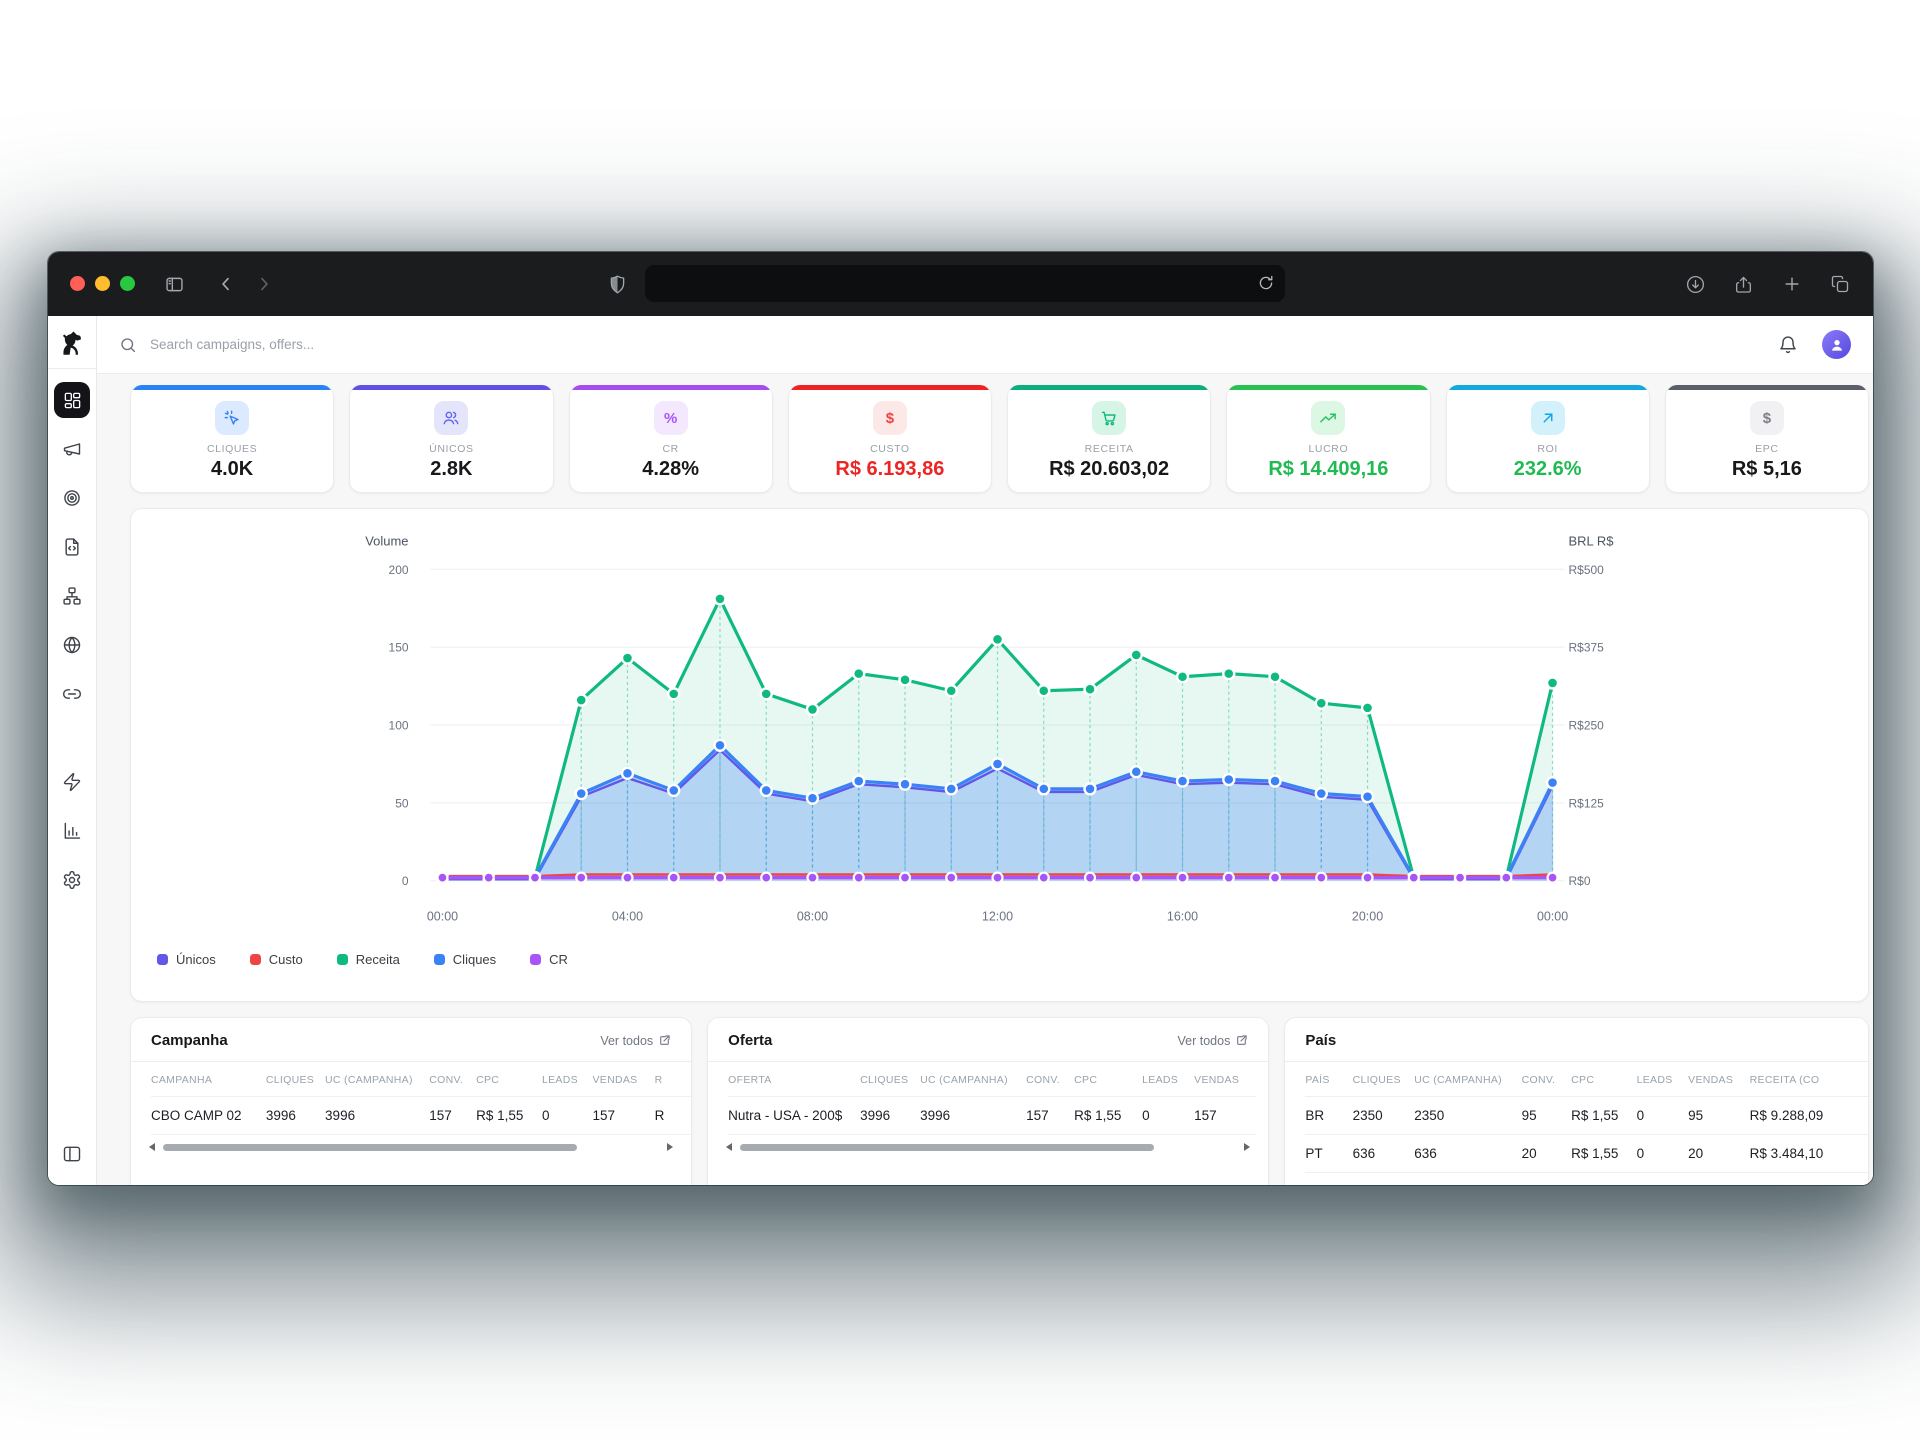 The width and height of the screenshot is (1920, 1440). What do you see at coordinates (77, 283) in the screenshot?
I see `close-window-button` at bounding box center [77, 283].